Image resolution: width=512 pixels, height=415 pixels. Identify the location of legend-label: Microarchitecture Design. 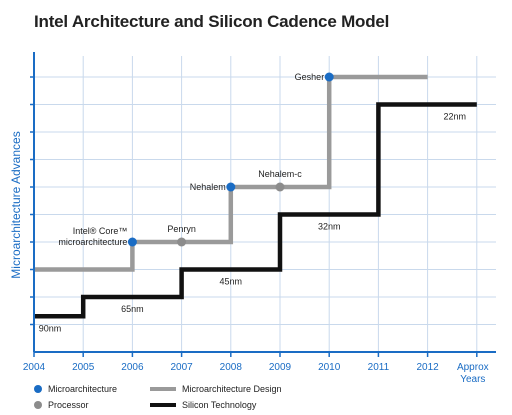
(232, 389).